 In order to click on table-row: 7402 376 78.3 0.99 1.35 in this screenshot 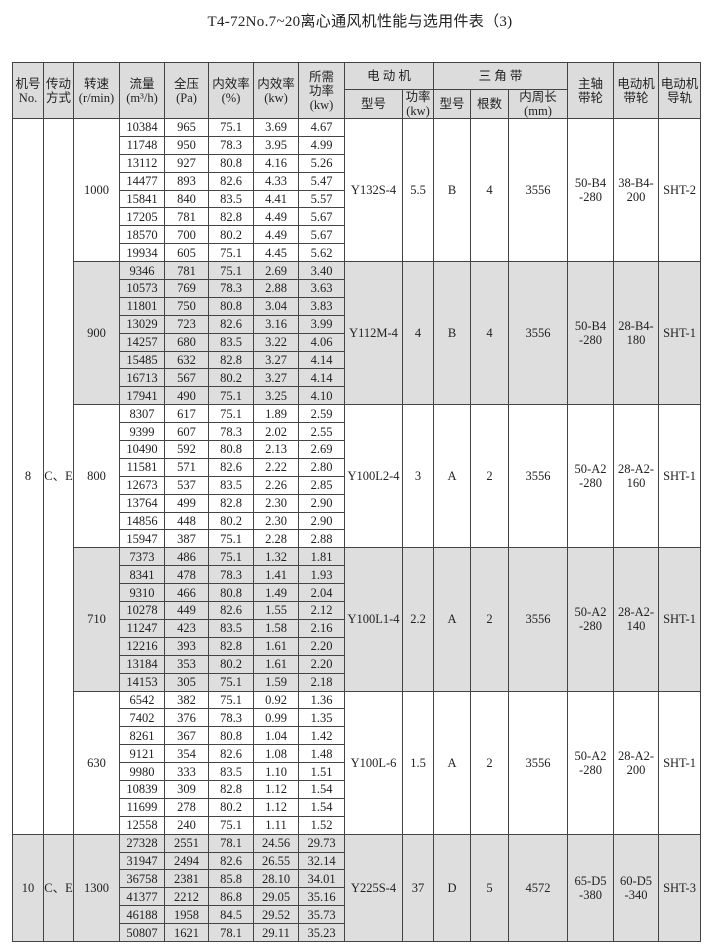, I will do `click(357, 718)`.